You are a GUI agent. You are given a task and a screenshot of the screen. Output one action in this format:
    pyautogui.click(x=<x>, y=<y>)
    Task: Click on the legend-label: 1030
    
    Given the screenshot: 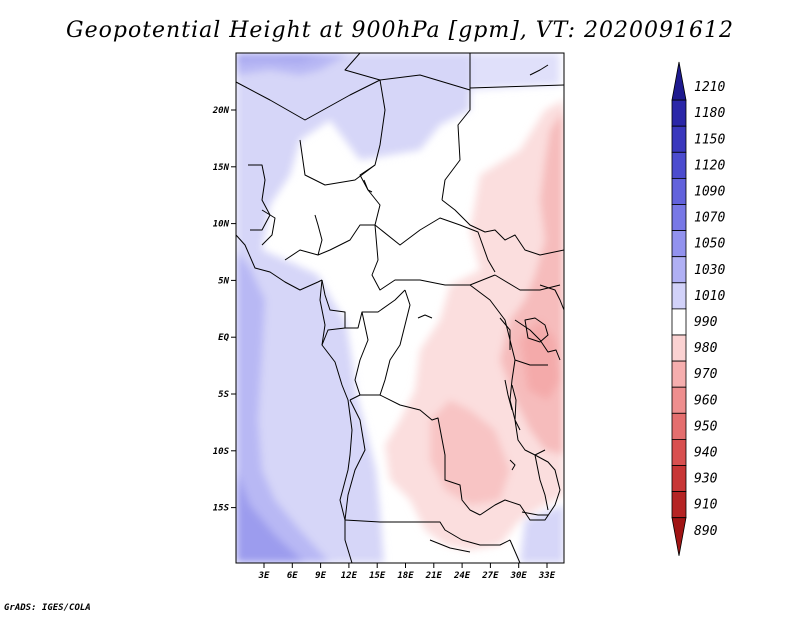 What is the action you would take?
    pyautogui.click(x=709, y=270)
    